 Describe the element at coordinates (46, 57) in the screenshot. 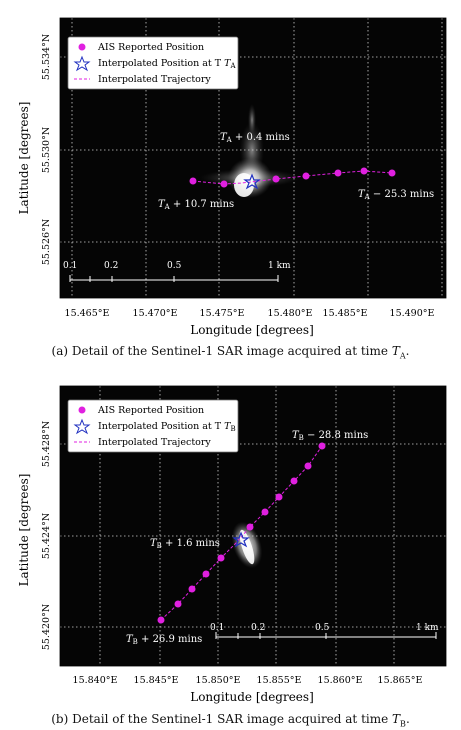

I see `y-tick-label: 55.534°N` at that location.